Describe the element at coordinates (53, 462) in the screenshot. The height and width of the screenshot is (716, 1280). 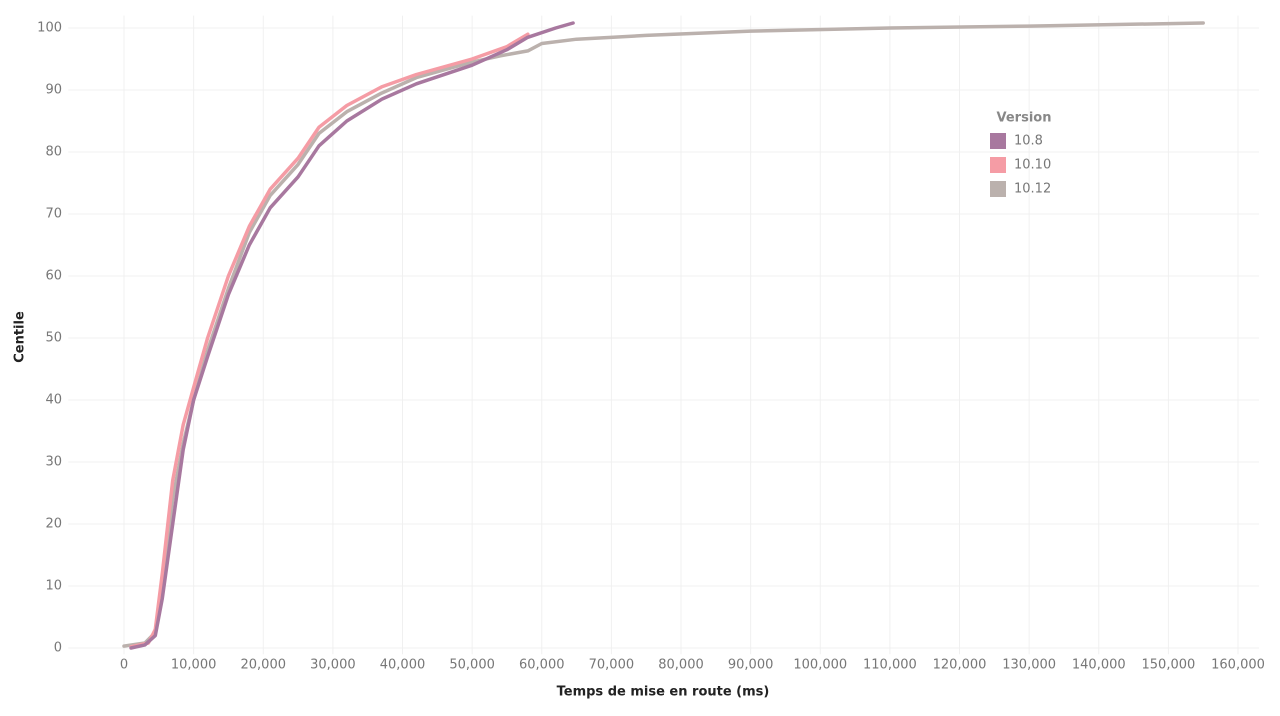
I see `y-tick-label: 30` at that location.